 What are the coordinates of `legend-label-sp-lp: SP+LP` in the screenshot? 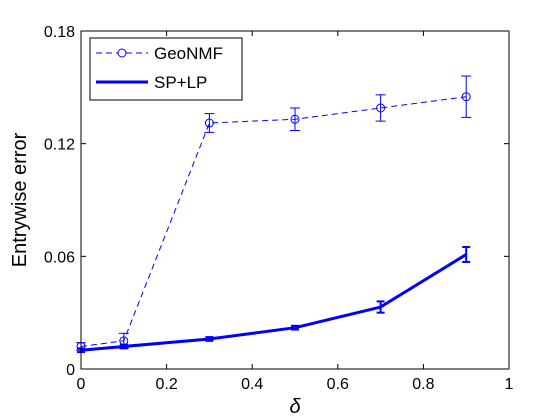 It's located at (180, 82).